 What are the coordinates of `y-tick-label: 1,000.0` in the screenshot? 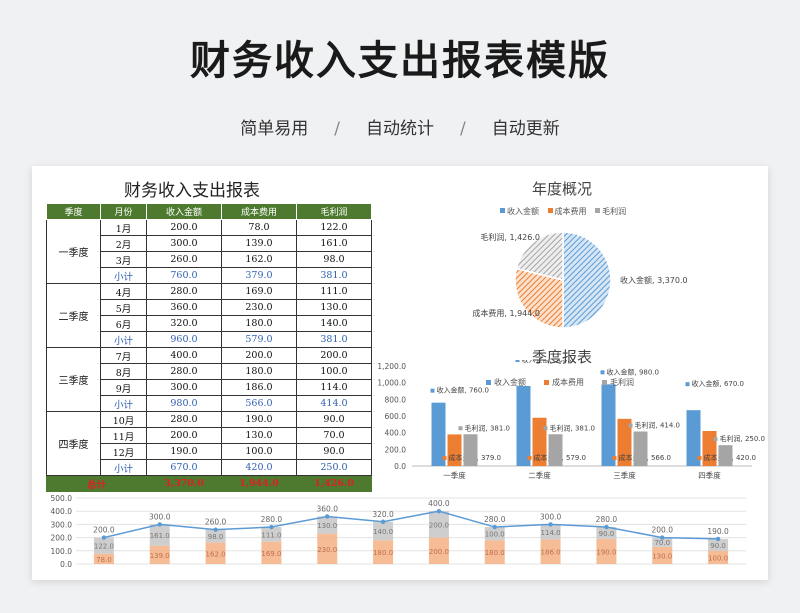 It's located at (391, 383).